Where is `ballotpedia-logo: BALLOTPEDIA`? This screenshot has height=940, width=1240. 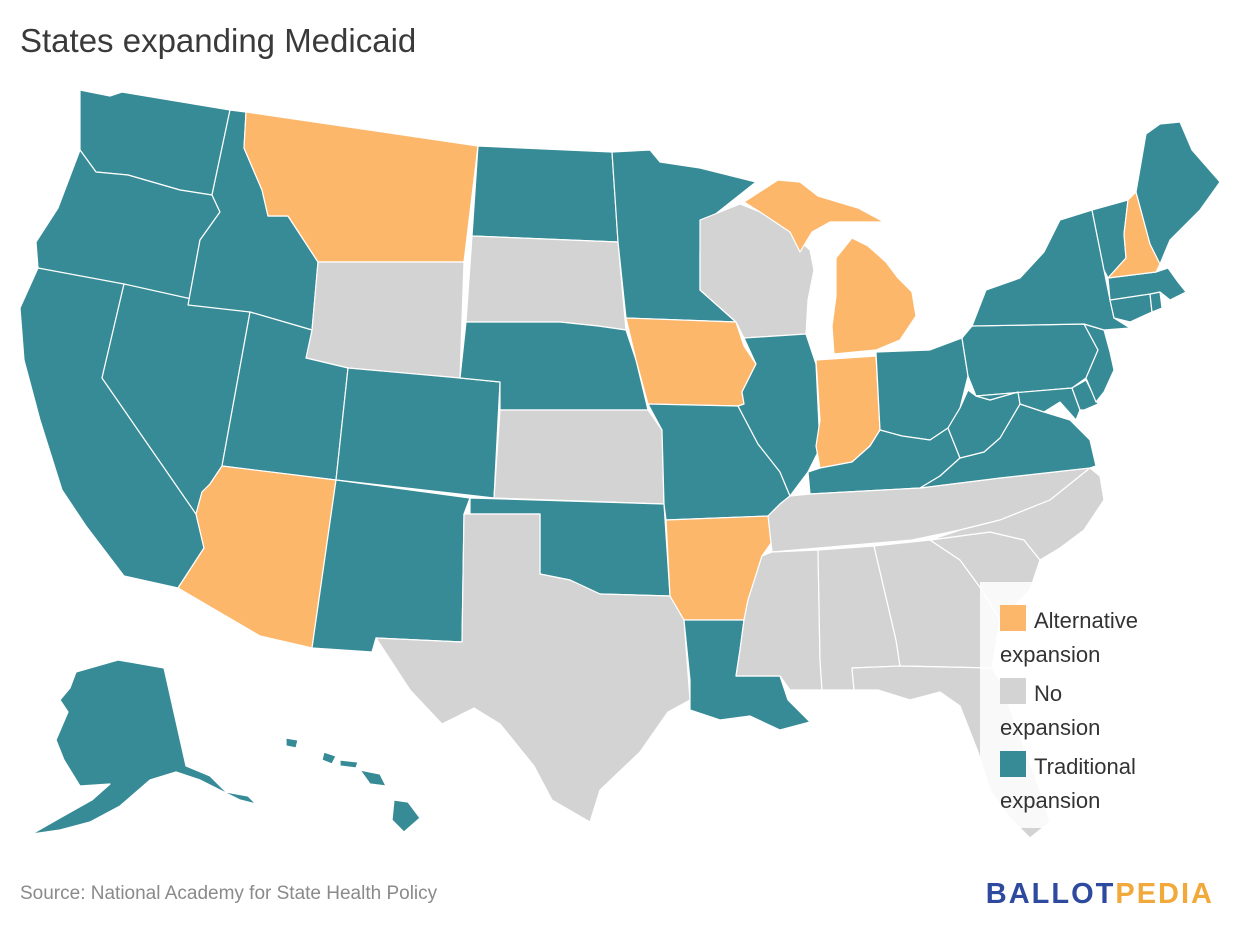 ballotpedia-logo: BALLOTPEDIA is located at coordinates (1100, 894).